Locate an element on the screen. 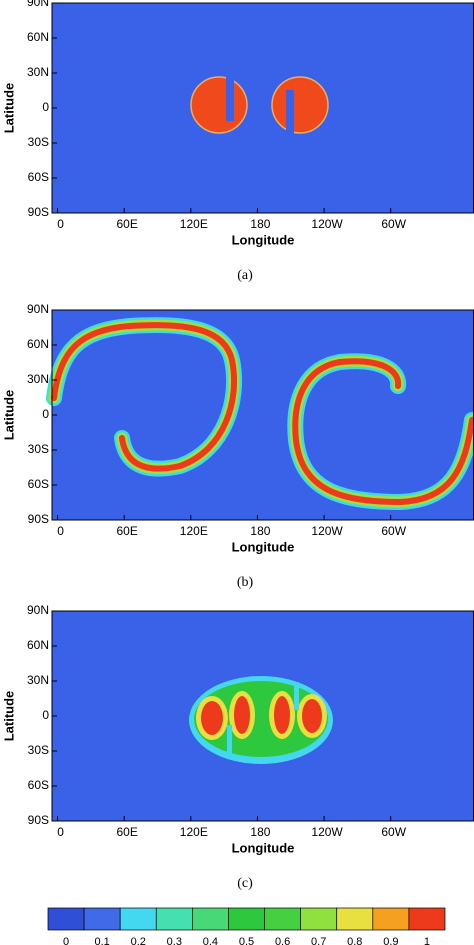 Image resolution: width=474 pixels, height=945 pixels. colorbar-label: 0.8 is located at coordinates (354, 940).